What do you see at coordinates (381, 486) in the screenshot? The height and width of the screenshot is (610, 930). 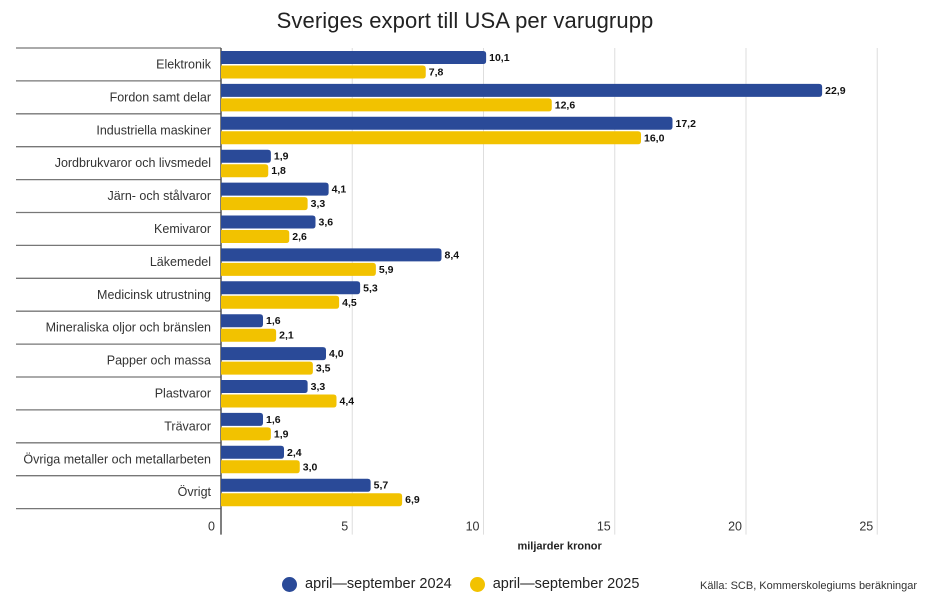 I see `data-label: 5,7` at bounding box center [381, 486].